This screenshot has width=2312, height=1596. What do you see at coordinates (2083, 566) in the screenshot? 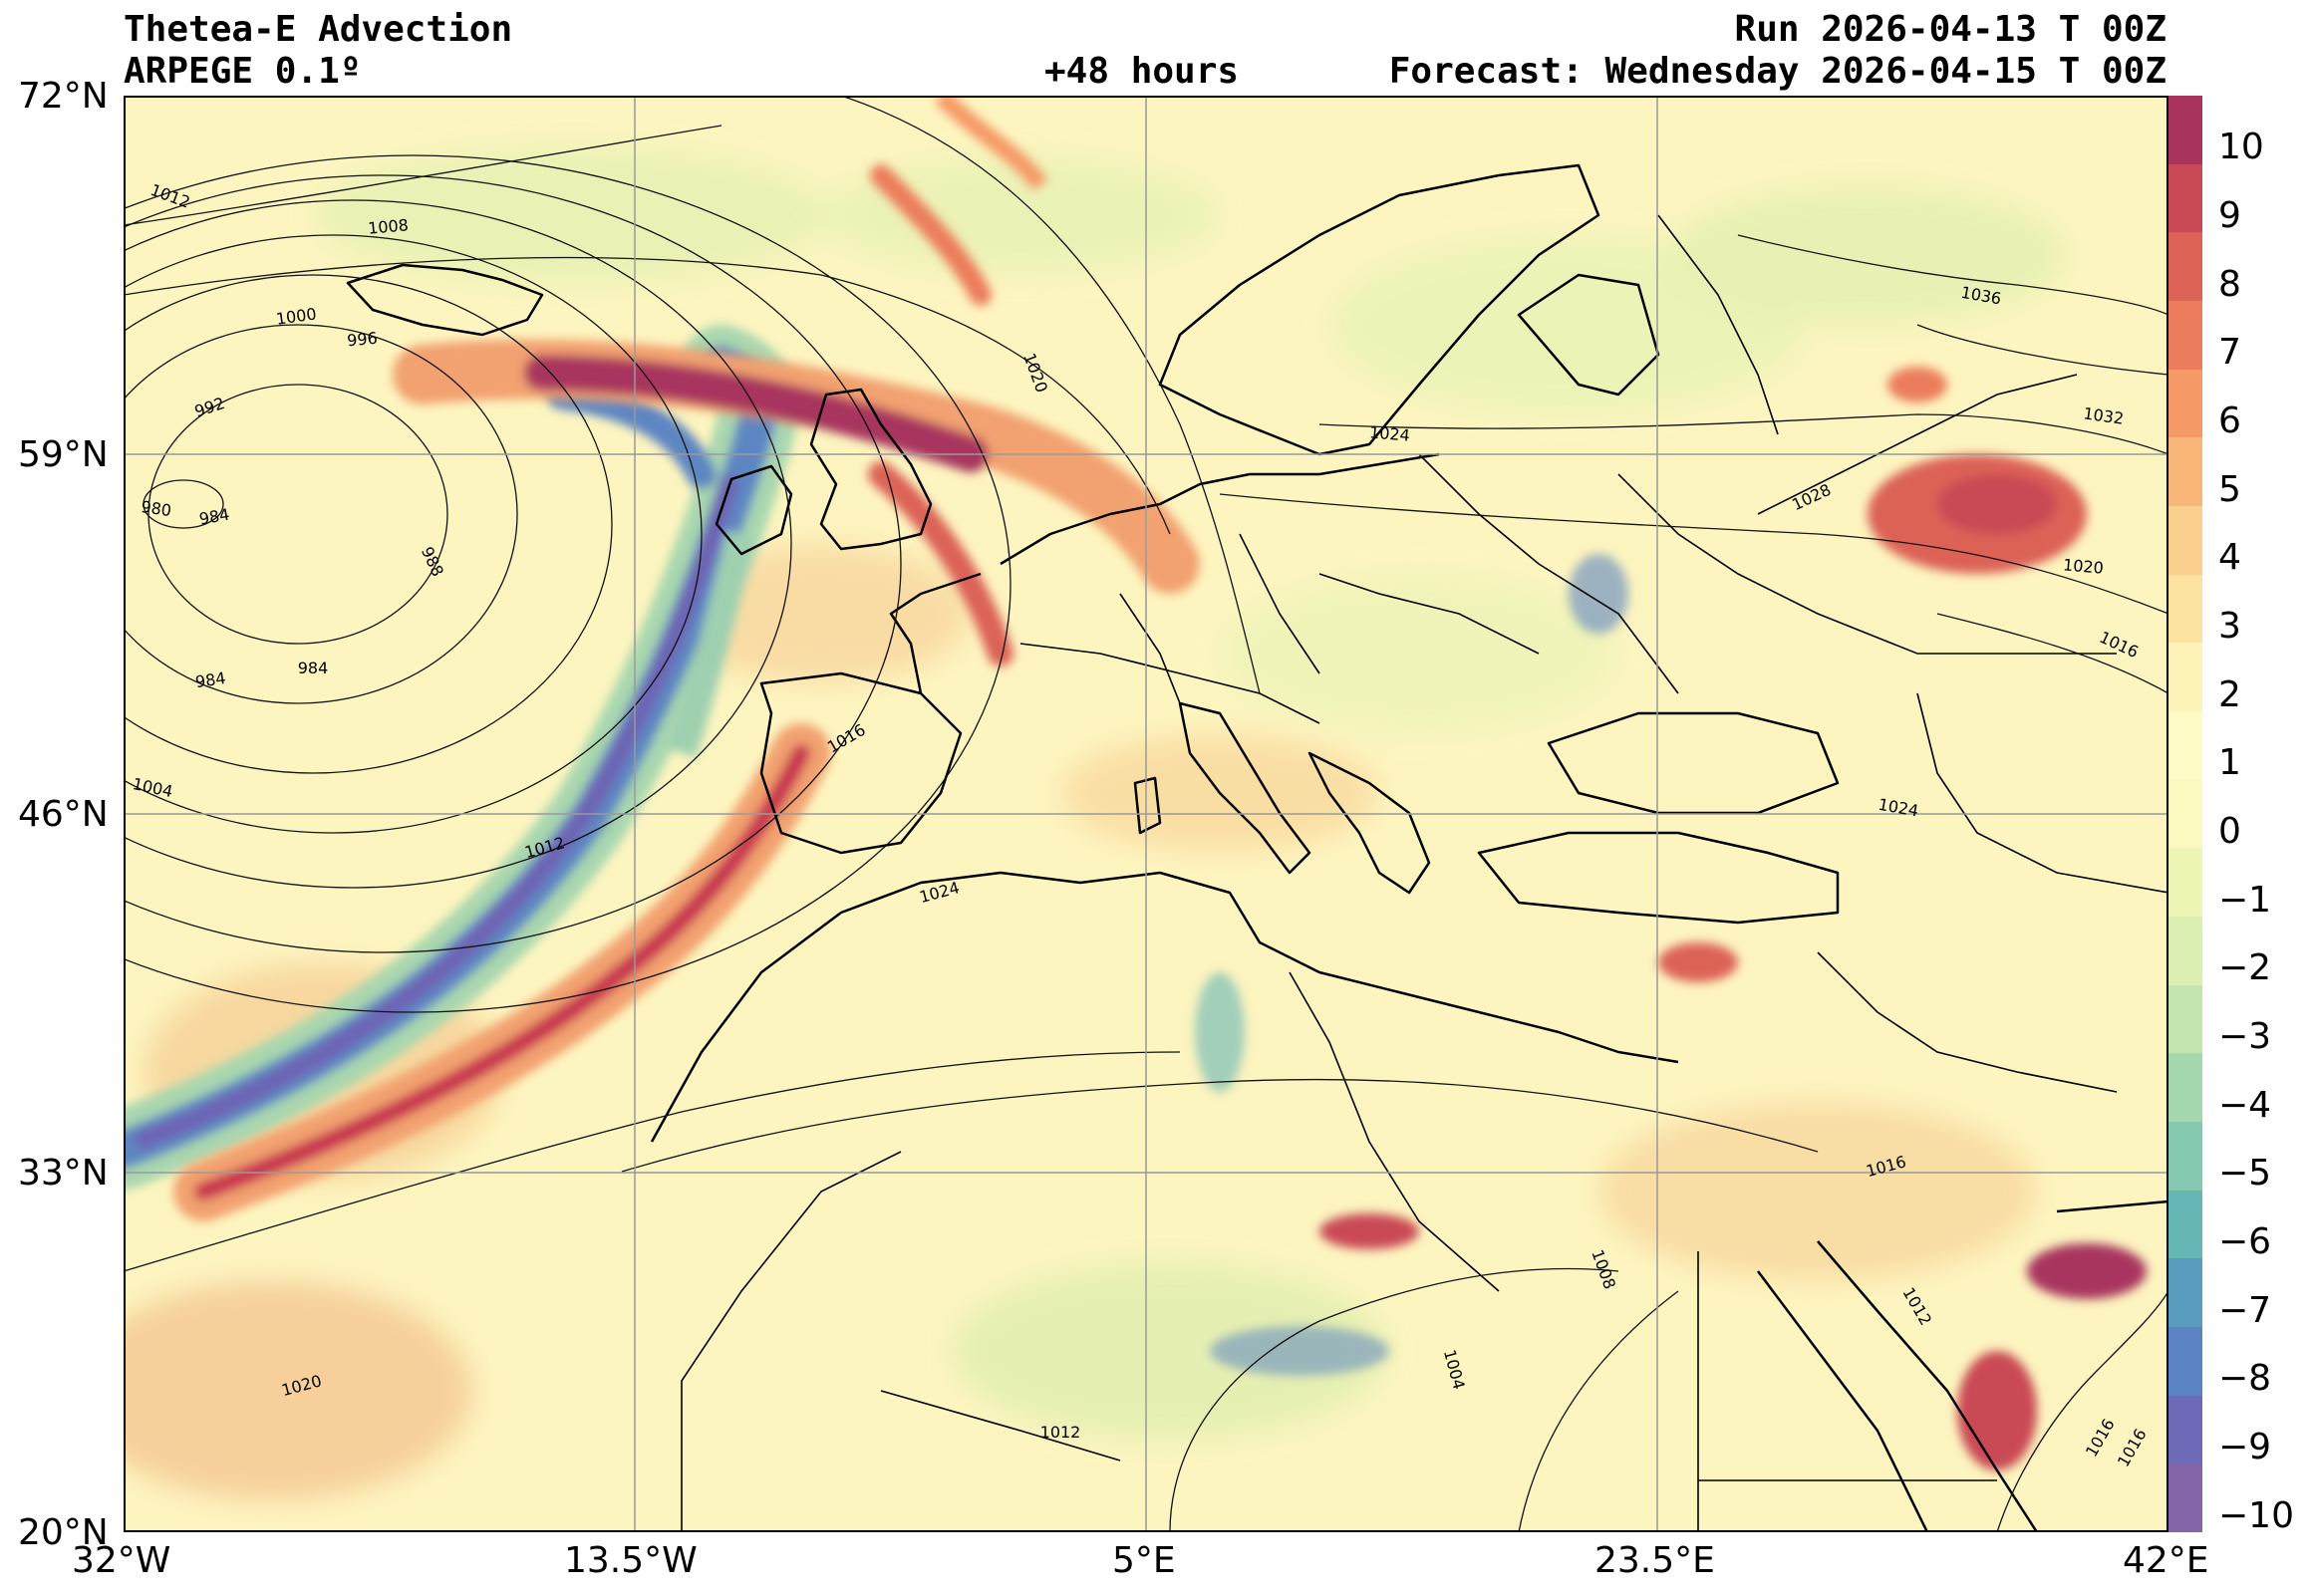
I see `isobar-label: 1020` at bounding box center [2083, 566].